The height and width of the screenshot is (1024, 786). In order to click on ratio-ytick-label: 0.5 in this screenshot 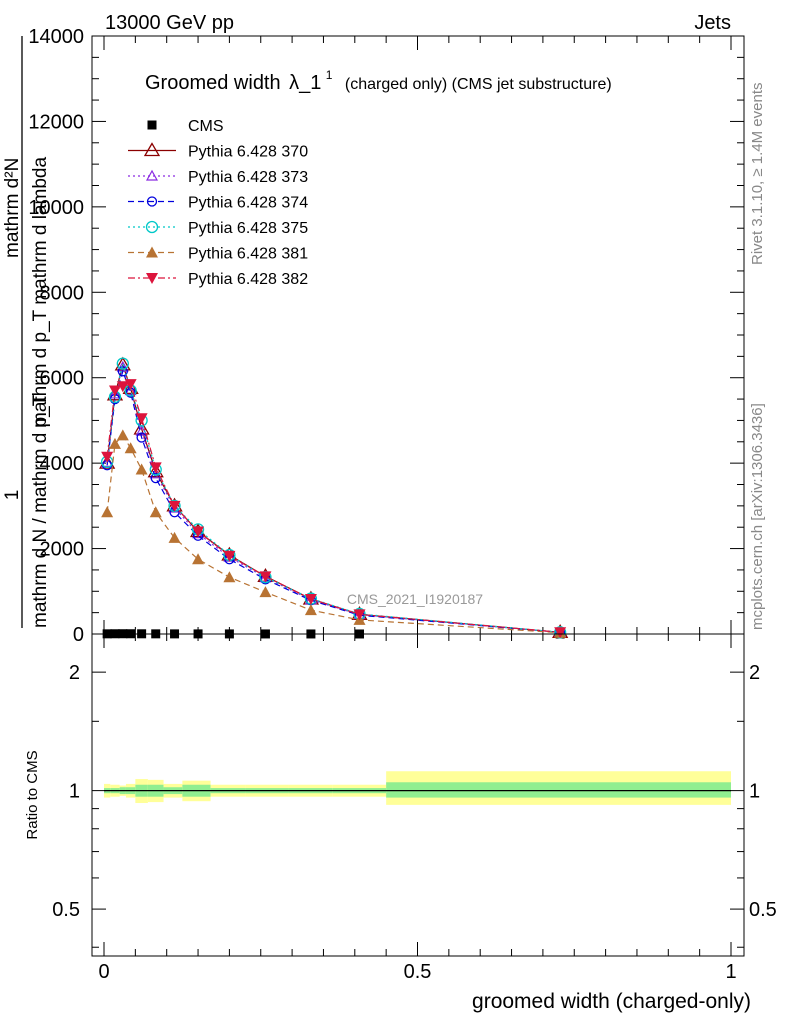, I will do `click(66, 910)`.